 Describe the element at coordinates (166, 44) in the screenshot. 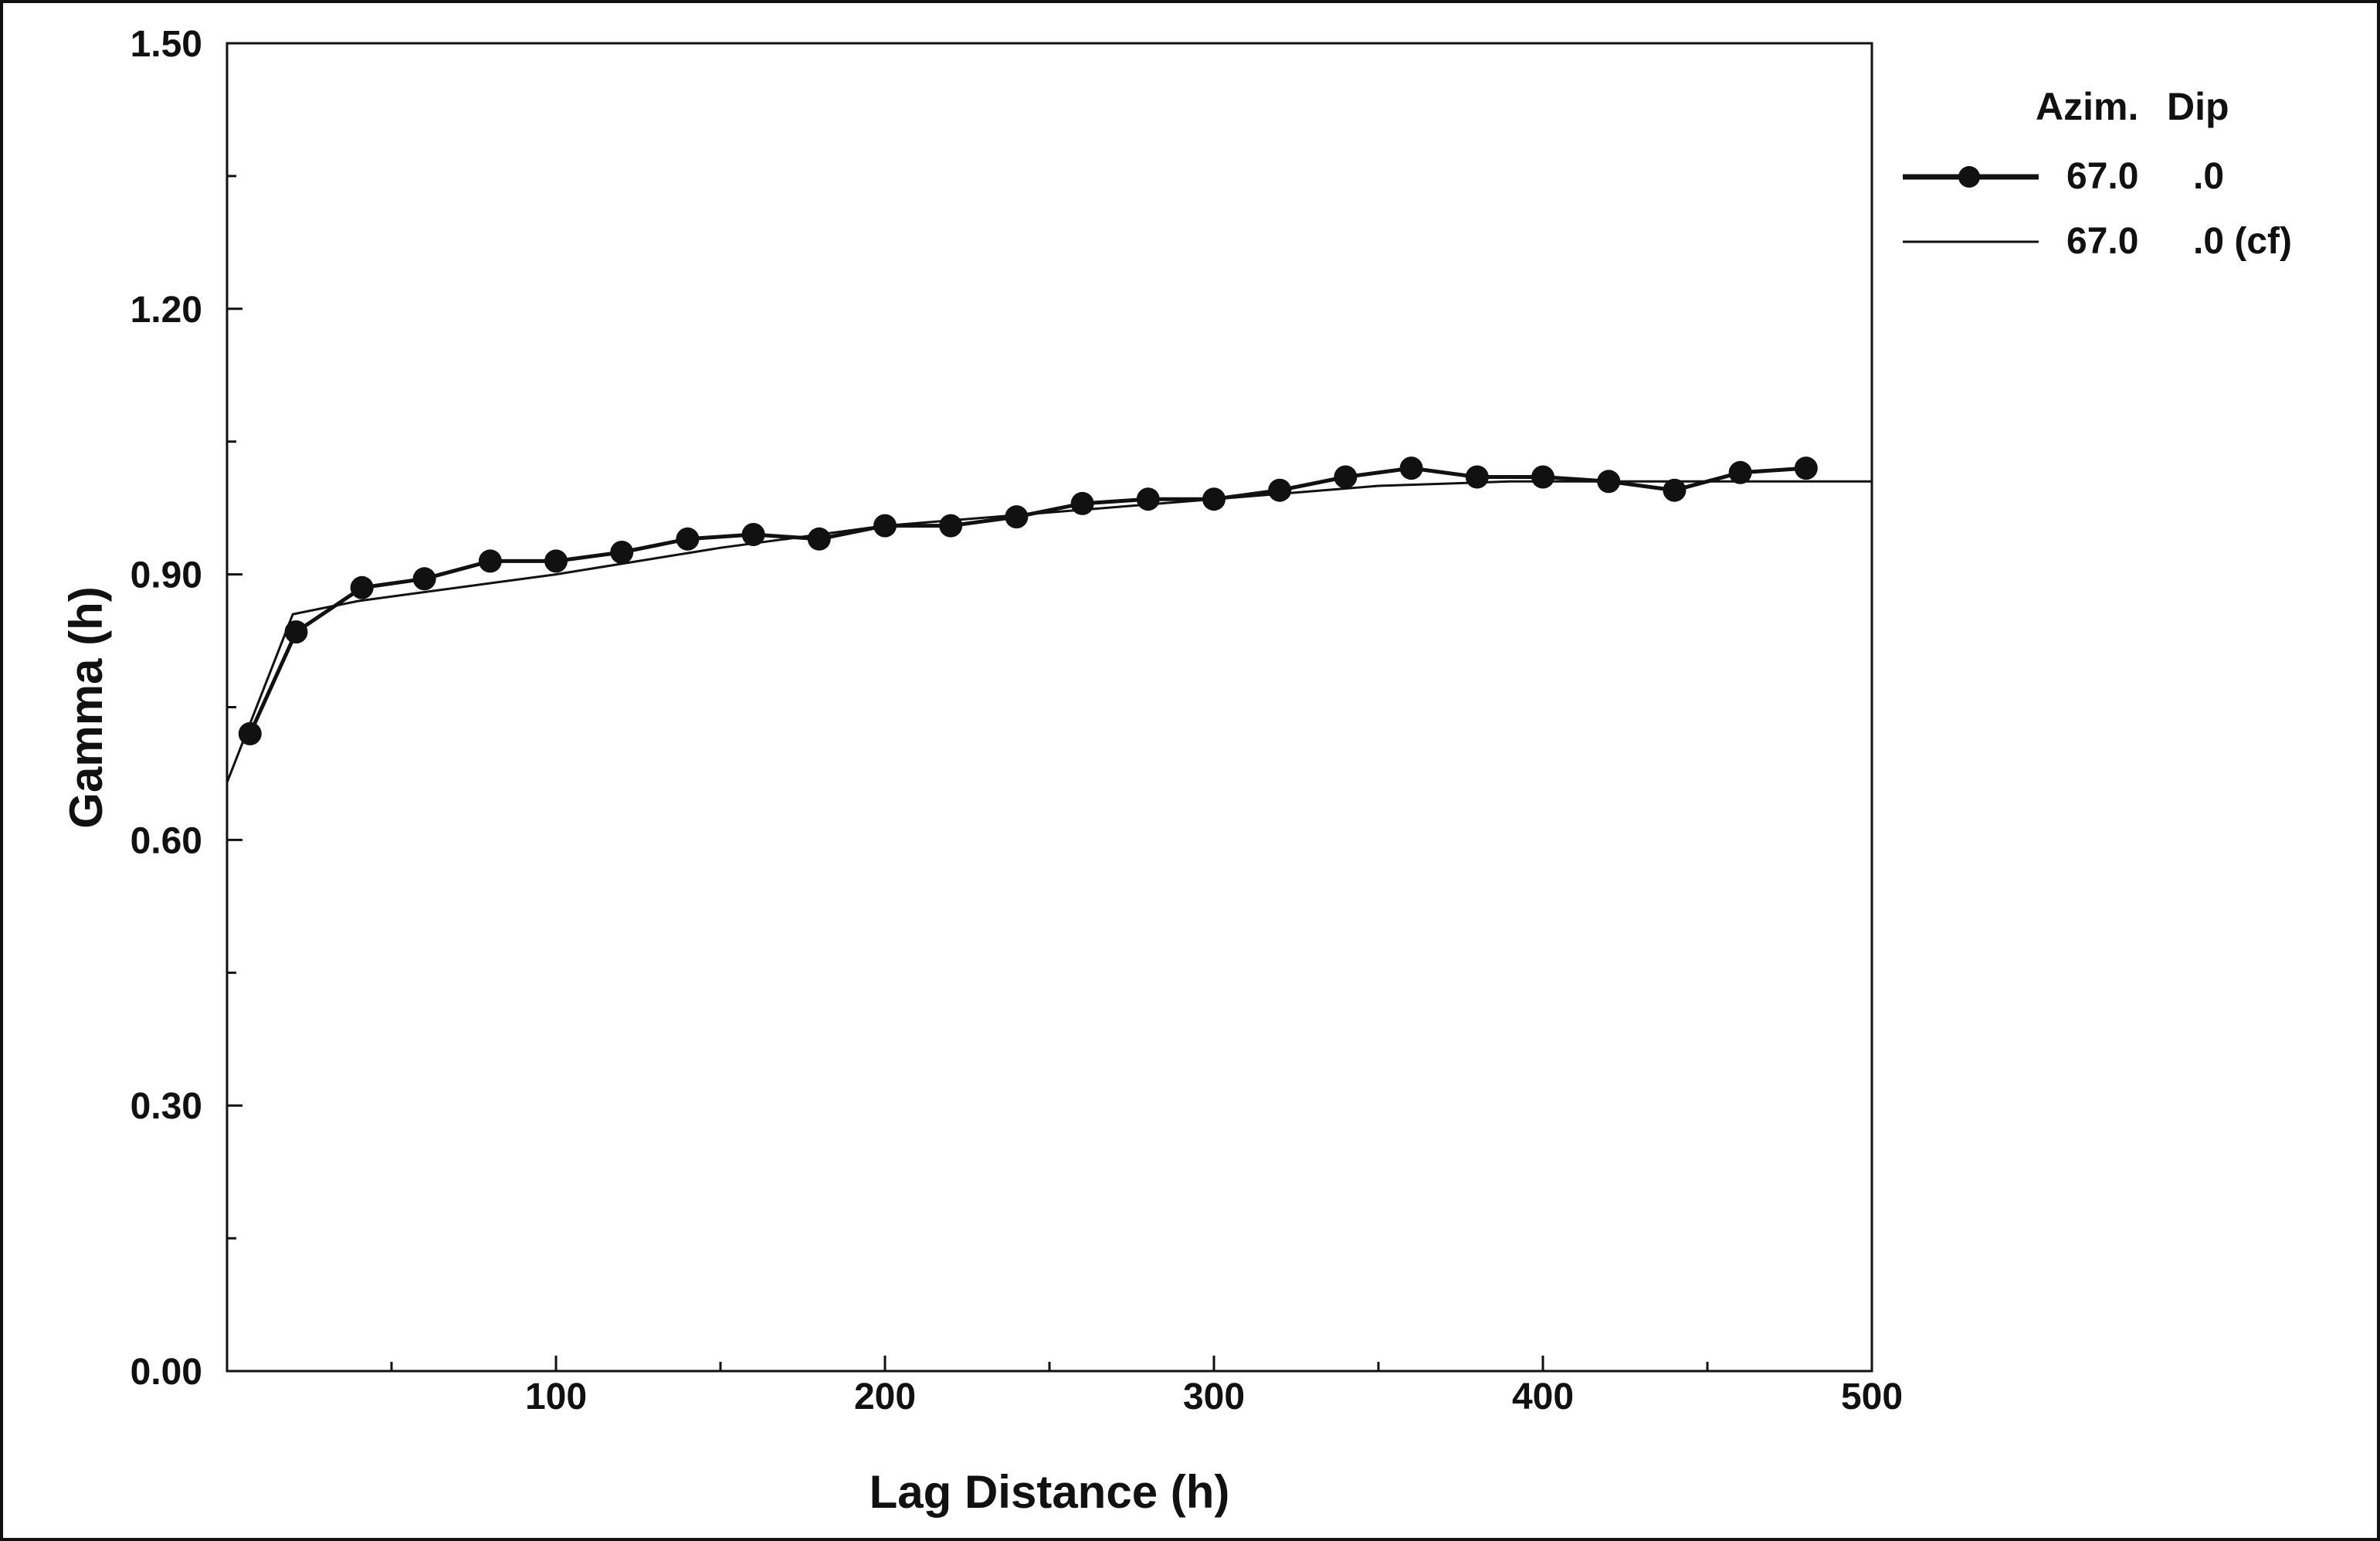

I see `y-tick-label: 1.50` at that location.